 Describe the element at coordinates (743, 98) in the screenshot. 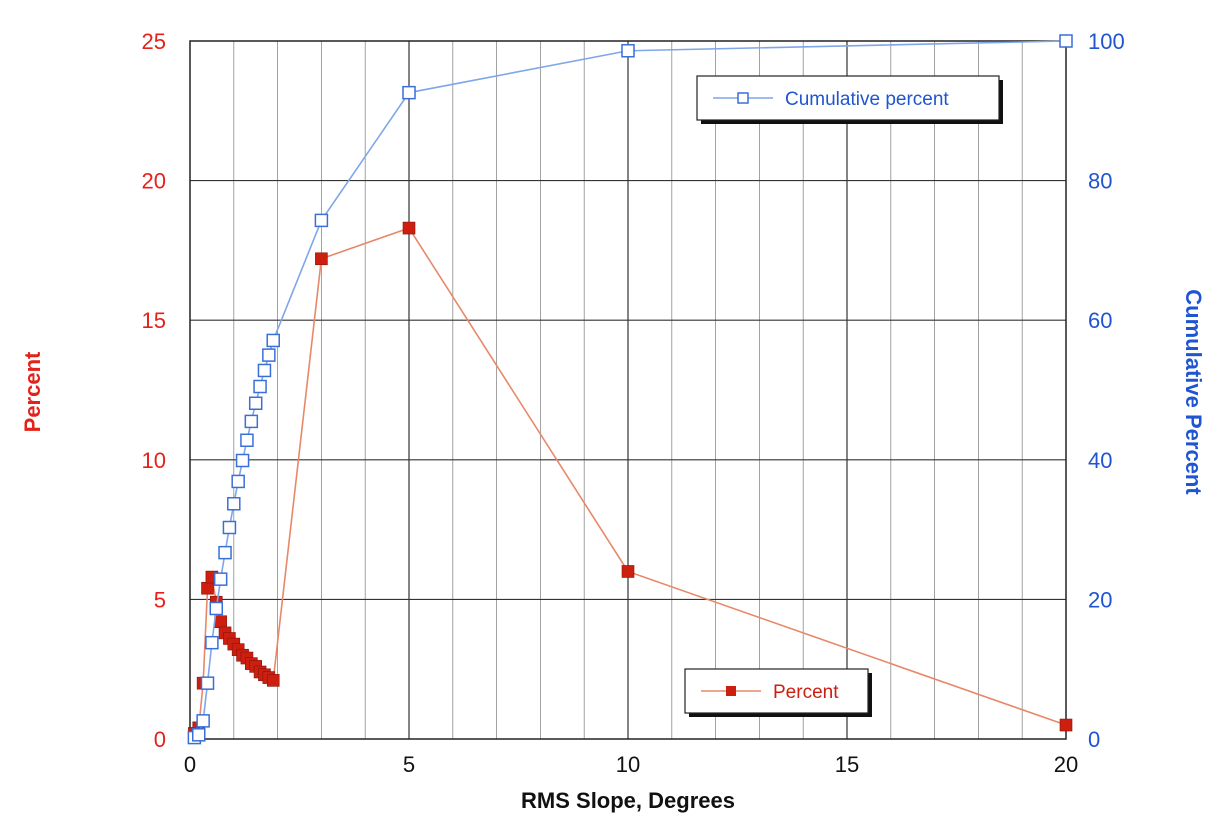

I see `legend-cumulative-marker` at that location.